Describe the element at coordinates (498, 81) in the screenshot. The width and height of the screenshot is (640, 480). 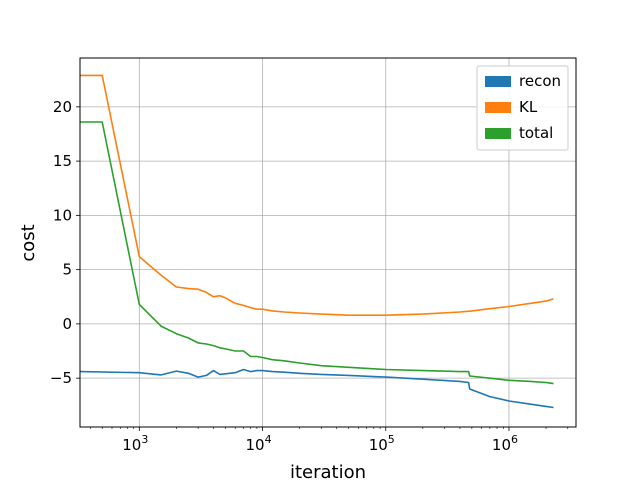
I see `legend-swatch-recon` at that location.